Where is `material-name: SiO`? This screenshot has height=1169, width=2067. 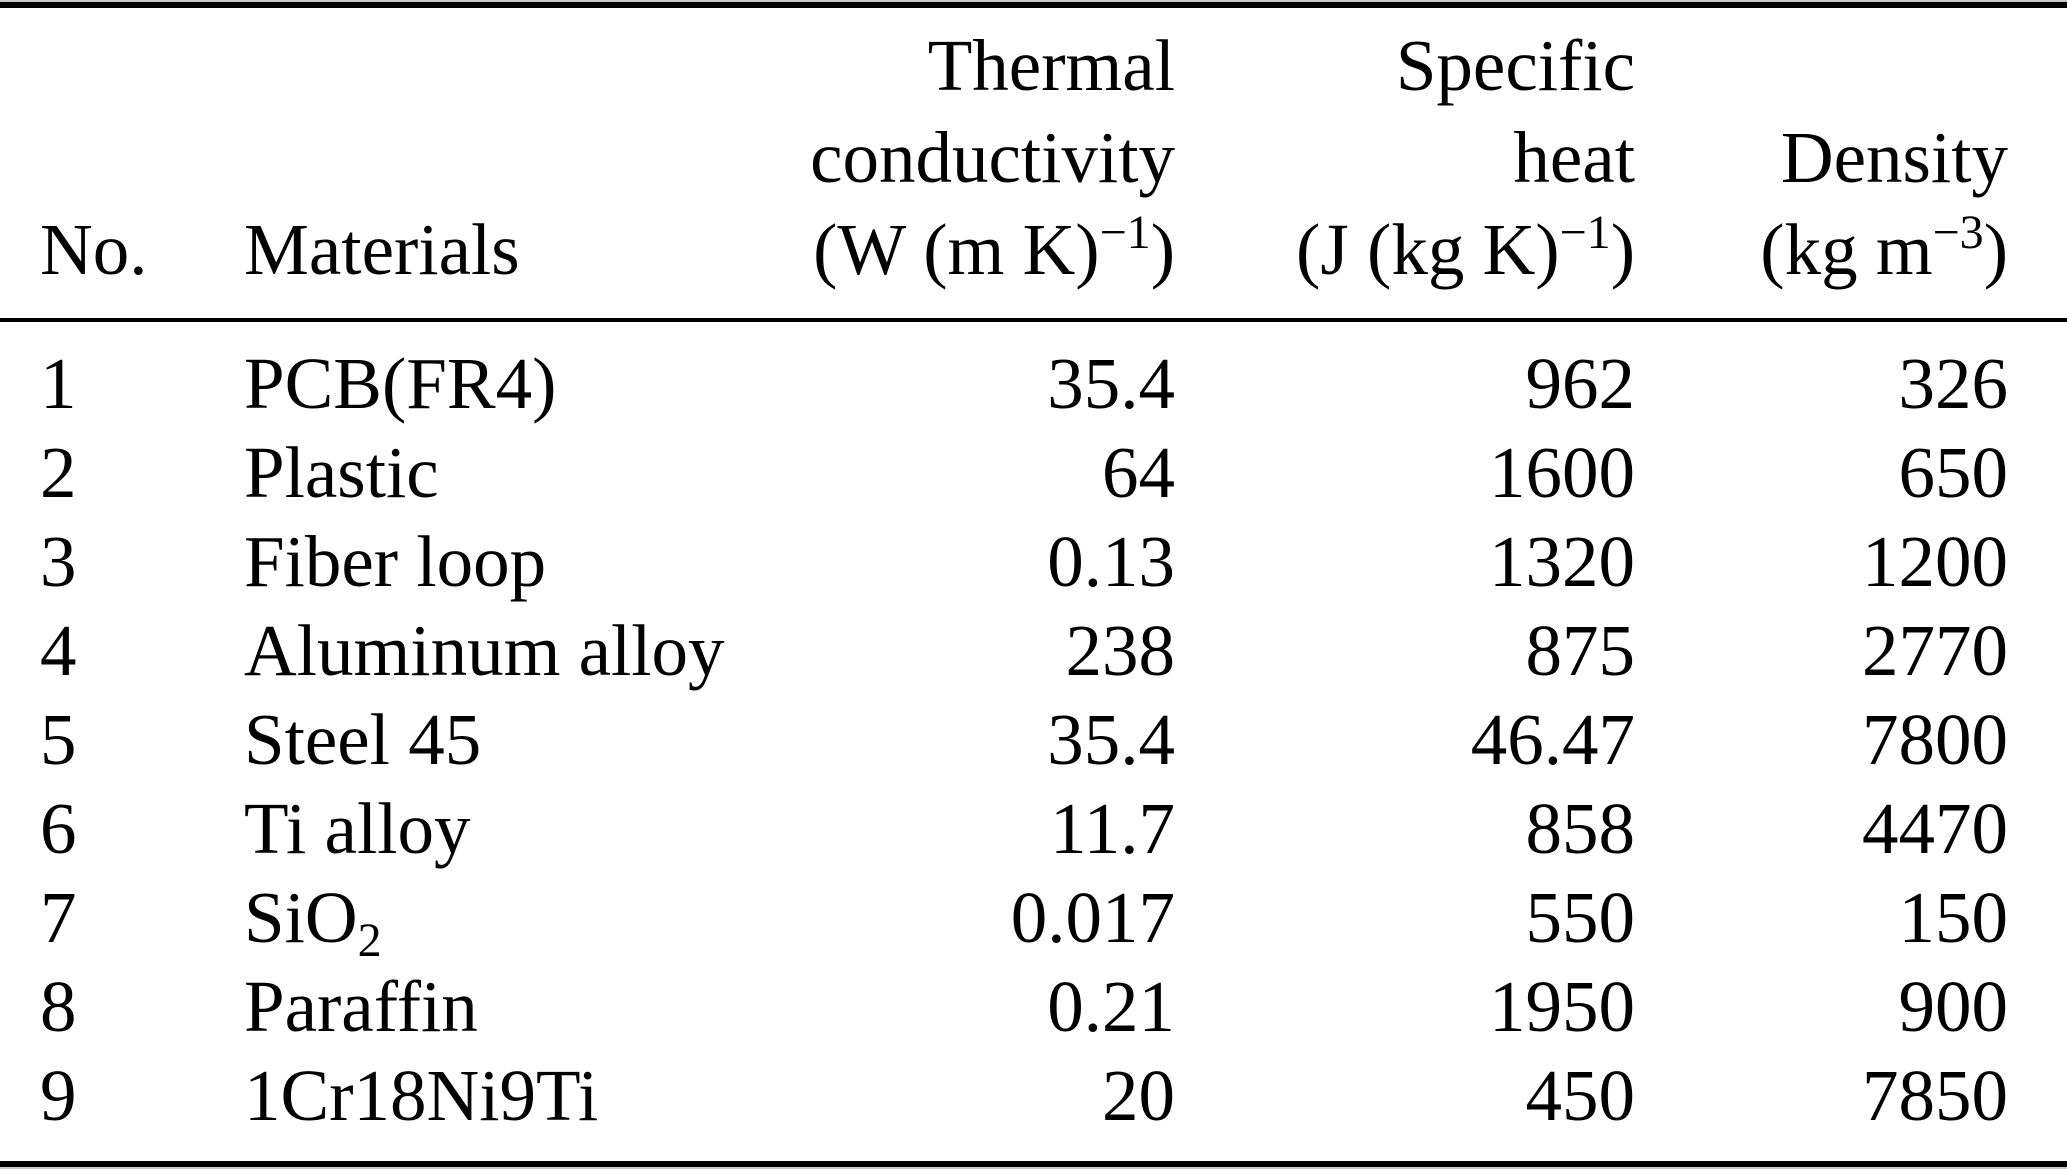 material-name: SiO is located at coordinates (301, 917).